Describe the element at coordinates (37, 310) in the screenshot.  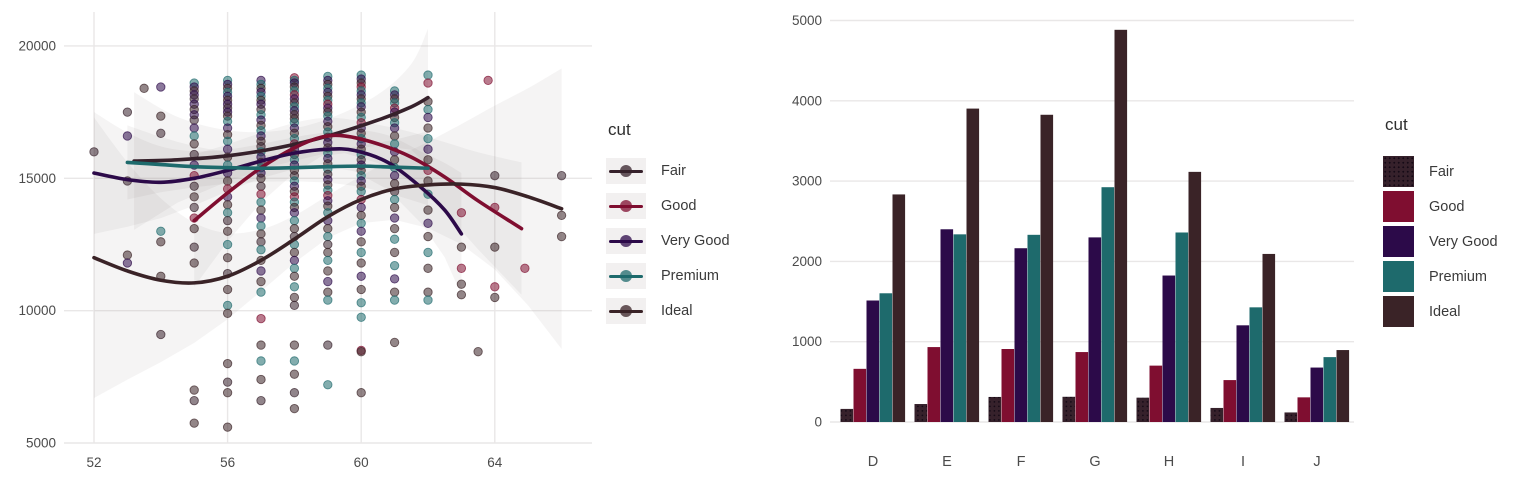
I see `svg-text: 10000` at that location.